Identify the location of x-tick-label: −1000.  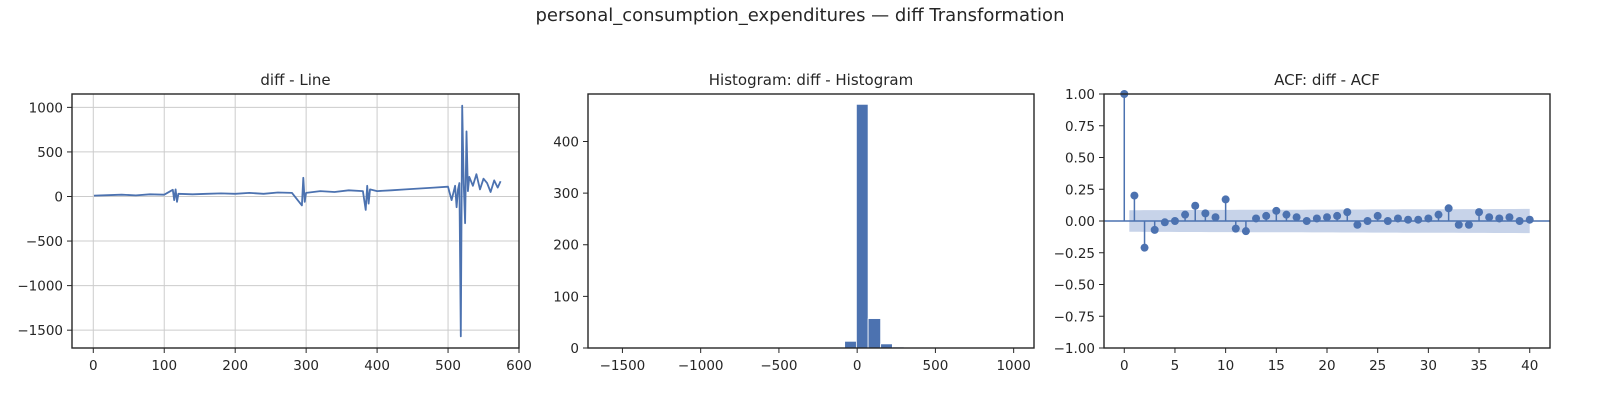
(701, 366).